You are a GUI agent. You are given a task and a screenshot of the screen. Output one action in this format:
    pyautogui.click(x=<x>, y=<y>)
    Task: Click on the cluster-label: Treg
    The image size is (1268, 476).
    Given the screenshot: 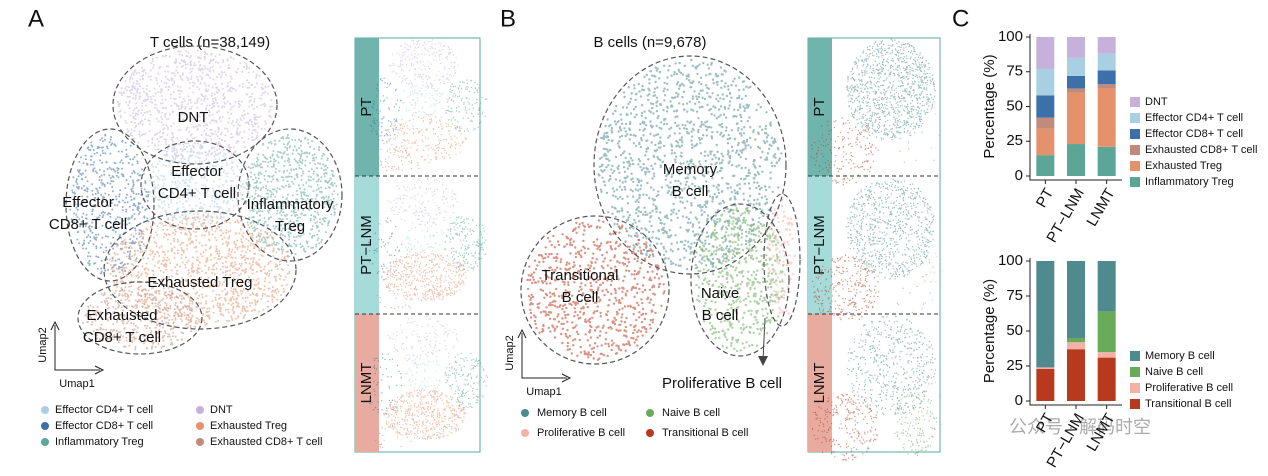 What is the action you would take?
    pyautogui.click(x=290, y=226)
    